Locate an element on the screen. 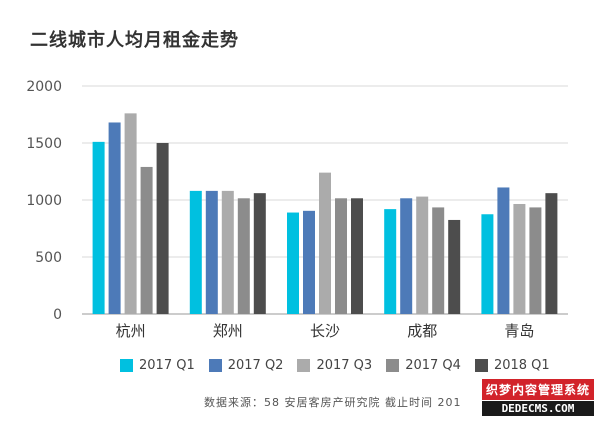  legend-item: 2017 Q4 is located at coordinates (423, 365).